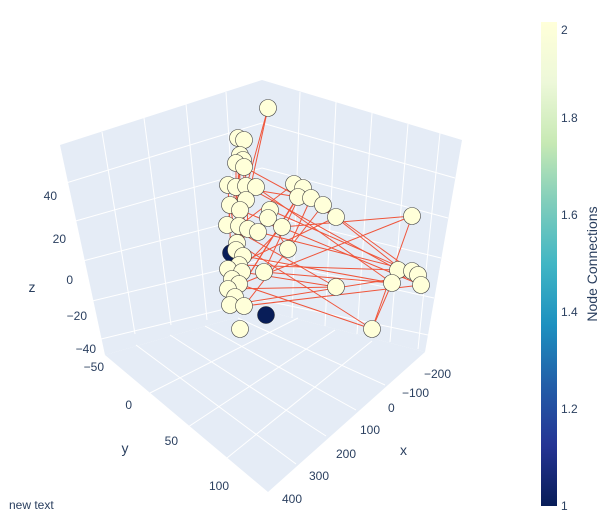 The width and height of the screenshot is (613, 525). I want to click on colorbar-tick: 1.8, so click(569, 118).